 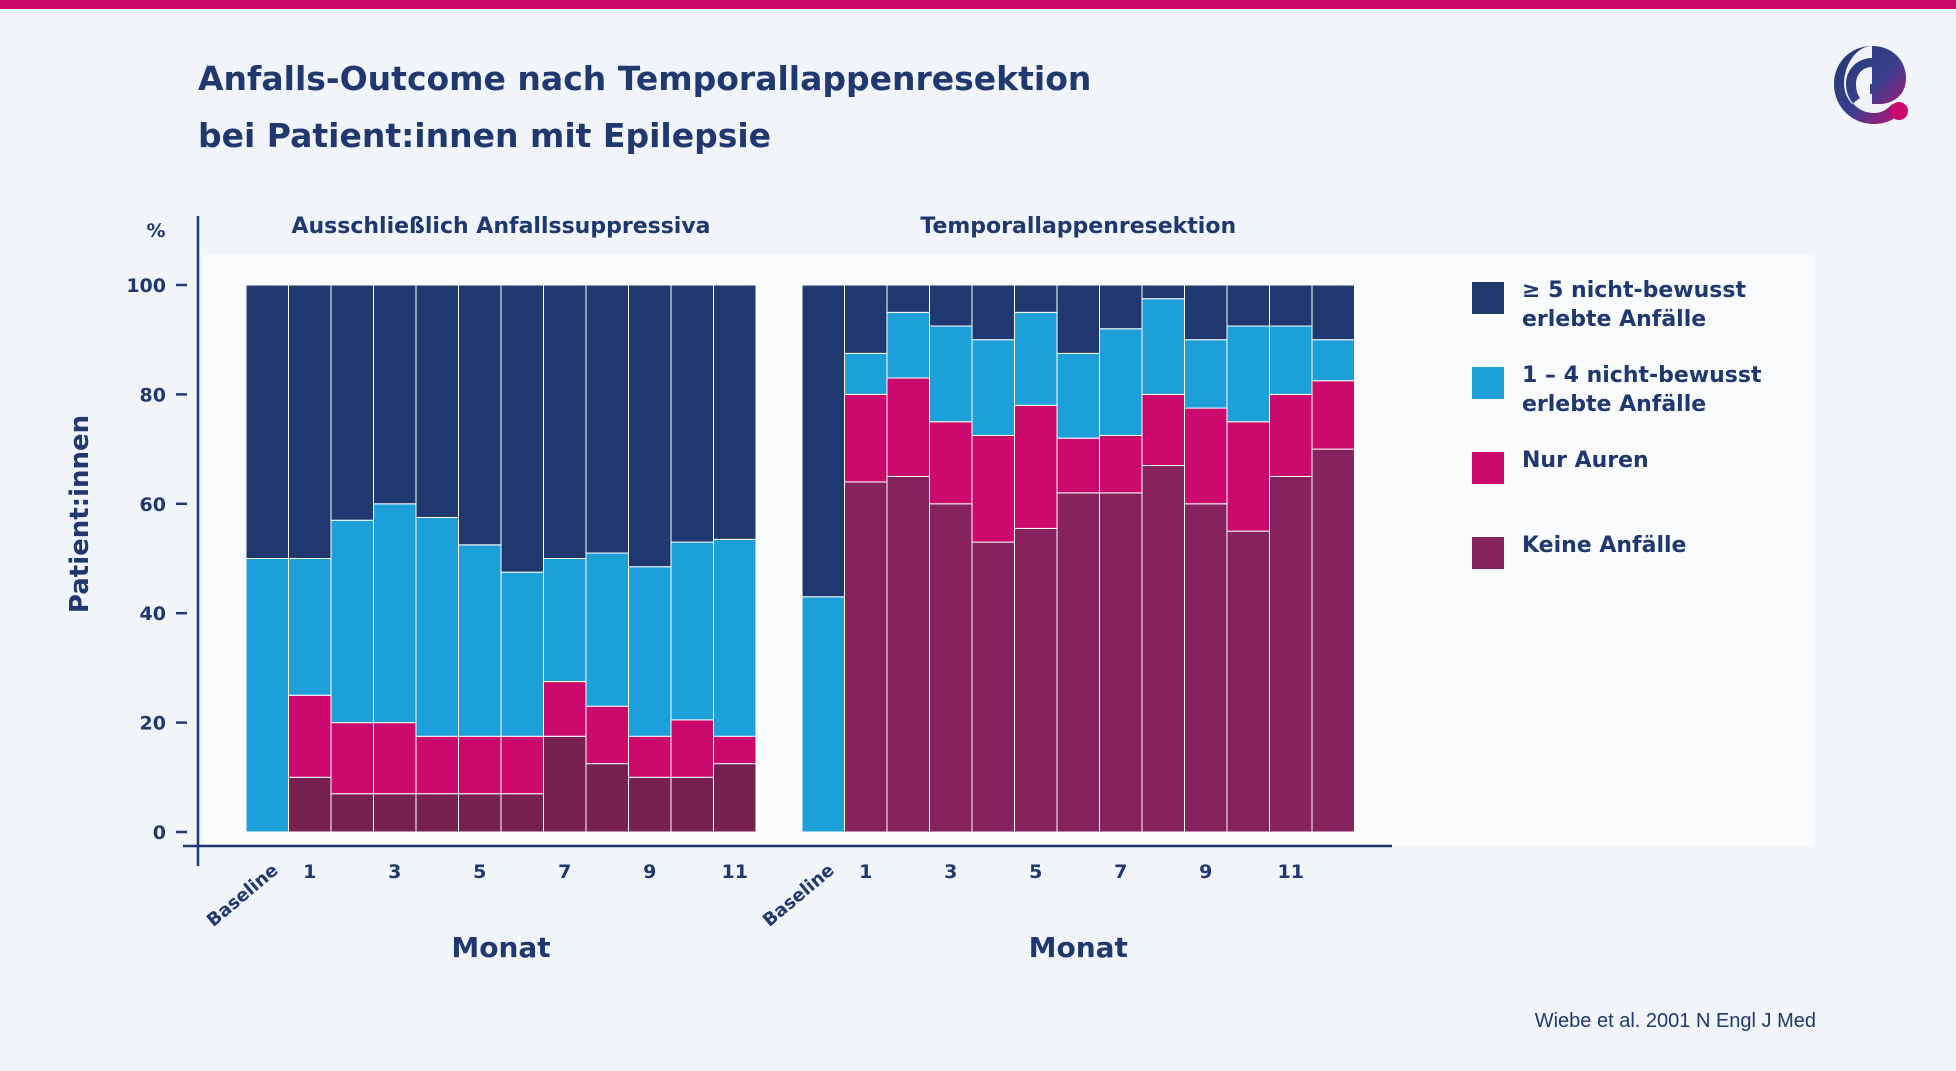 I want to click on x-axis-label: Monat, so click(x=500, y=947).